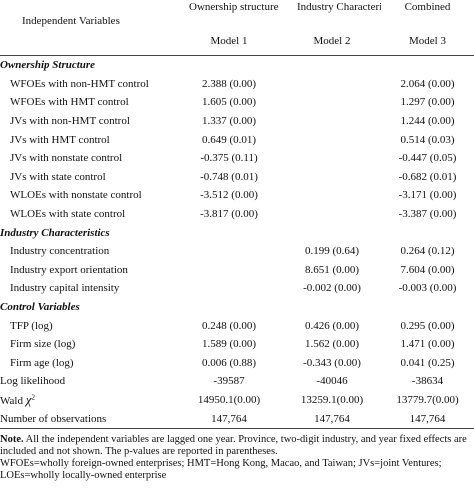  I want to click on row-label: Industry export orientation, so click(87, 270).